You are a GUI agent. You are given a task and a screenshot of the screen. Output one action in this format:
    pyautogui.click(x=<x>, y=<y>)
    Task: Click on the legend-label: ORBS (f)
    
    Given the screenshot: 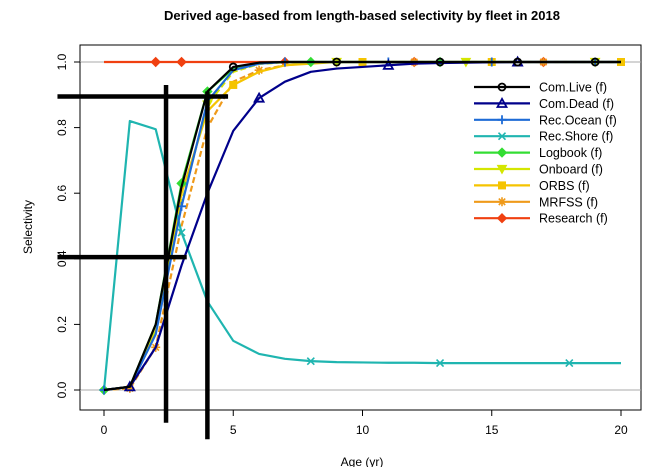 What is the action you would take?
    pyautogui.click(x=564, y=186)
    